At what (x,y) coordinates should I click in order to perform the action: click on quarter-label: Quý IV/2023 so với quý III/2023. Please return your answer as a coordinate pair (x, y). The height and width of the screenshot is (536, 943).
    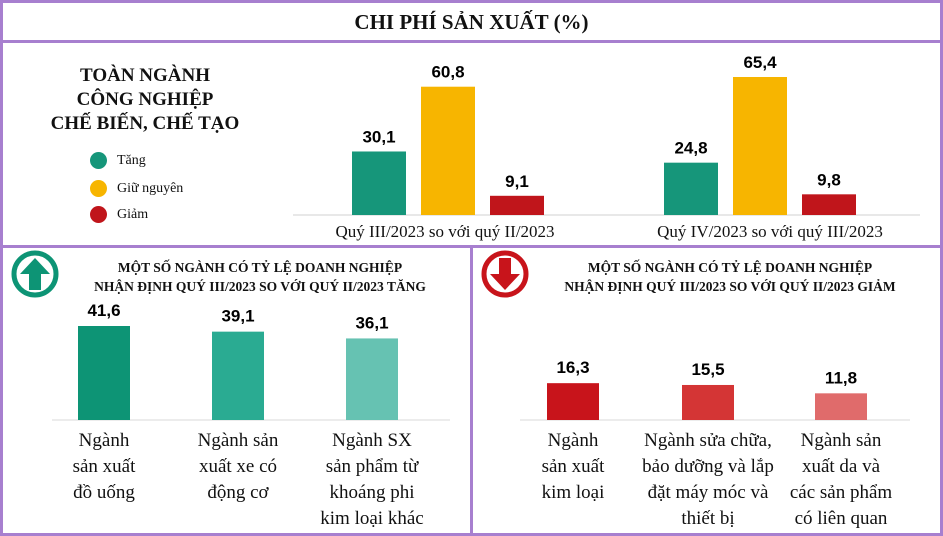
    Looking at the image, I should click on (770, 231).